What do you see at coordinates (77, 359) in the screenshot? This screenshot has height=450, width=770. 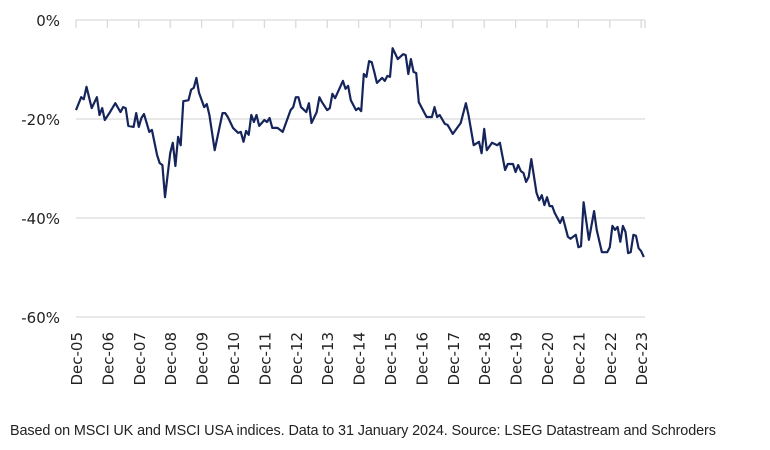 I see `x-tick-label: Dec-05` at bounding box center [77, 359].